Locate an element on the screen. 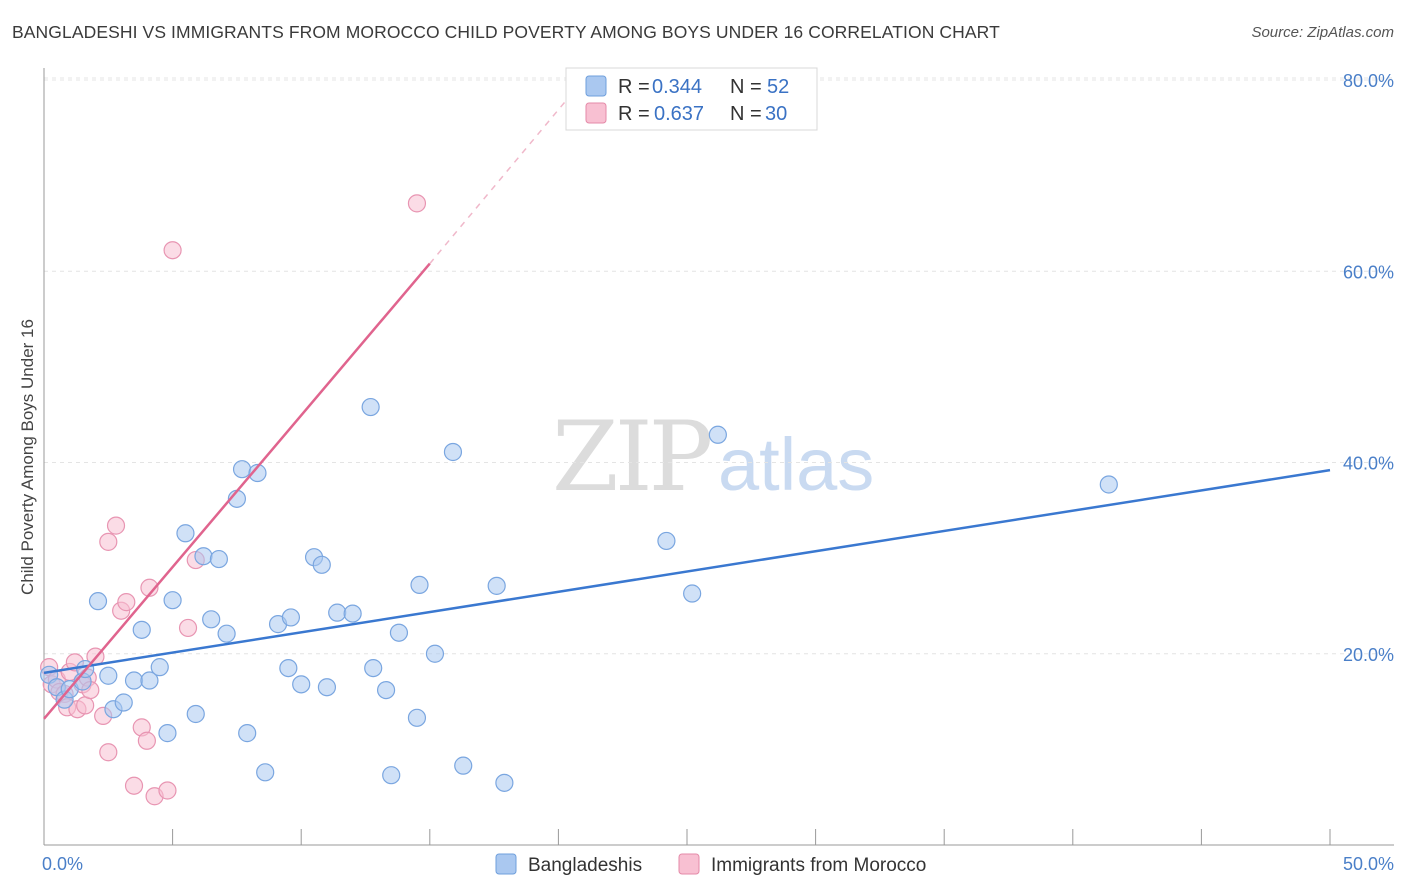 This screenshot has height=892, width=1406. stats-legend: R = 0.344 N = 52 R = 0.637 N = 30 is located at coordinates (691, 99).